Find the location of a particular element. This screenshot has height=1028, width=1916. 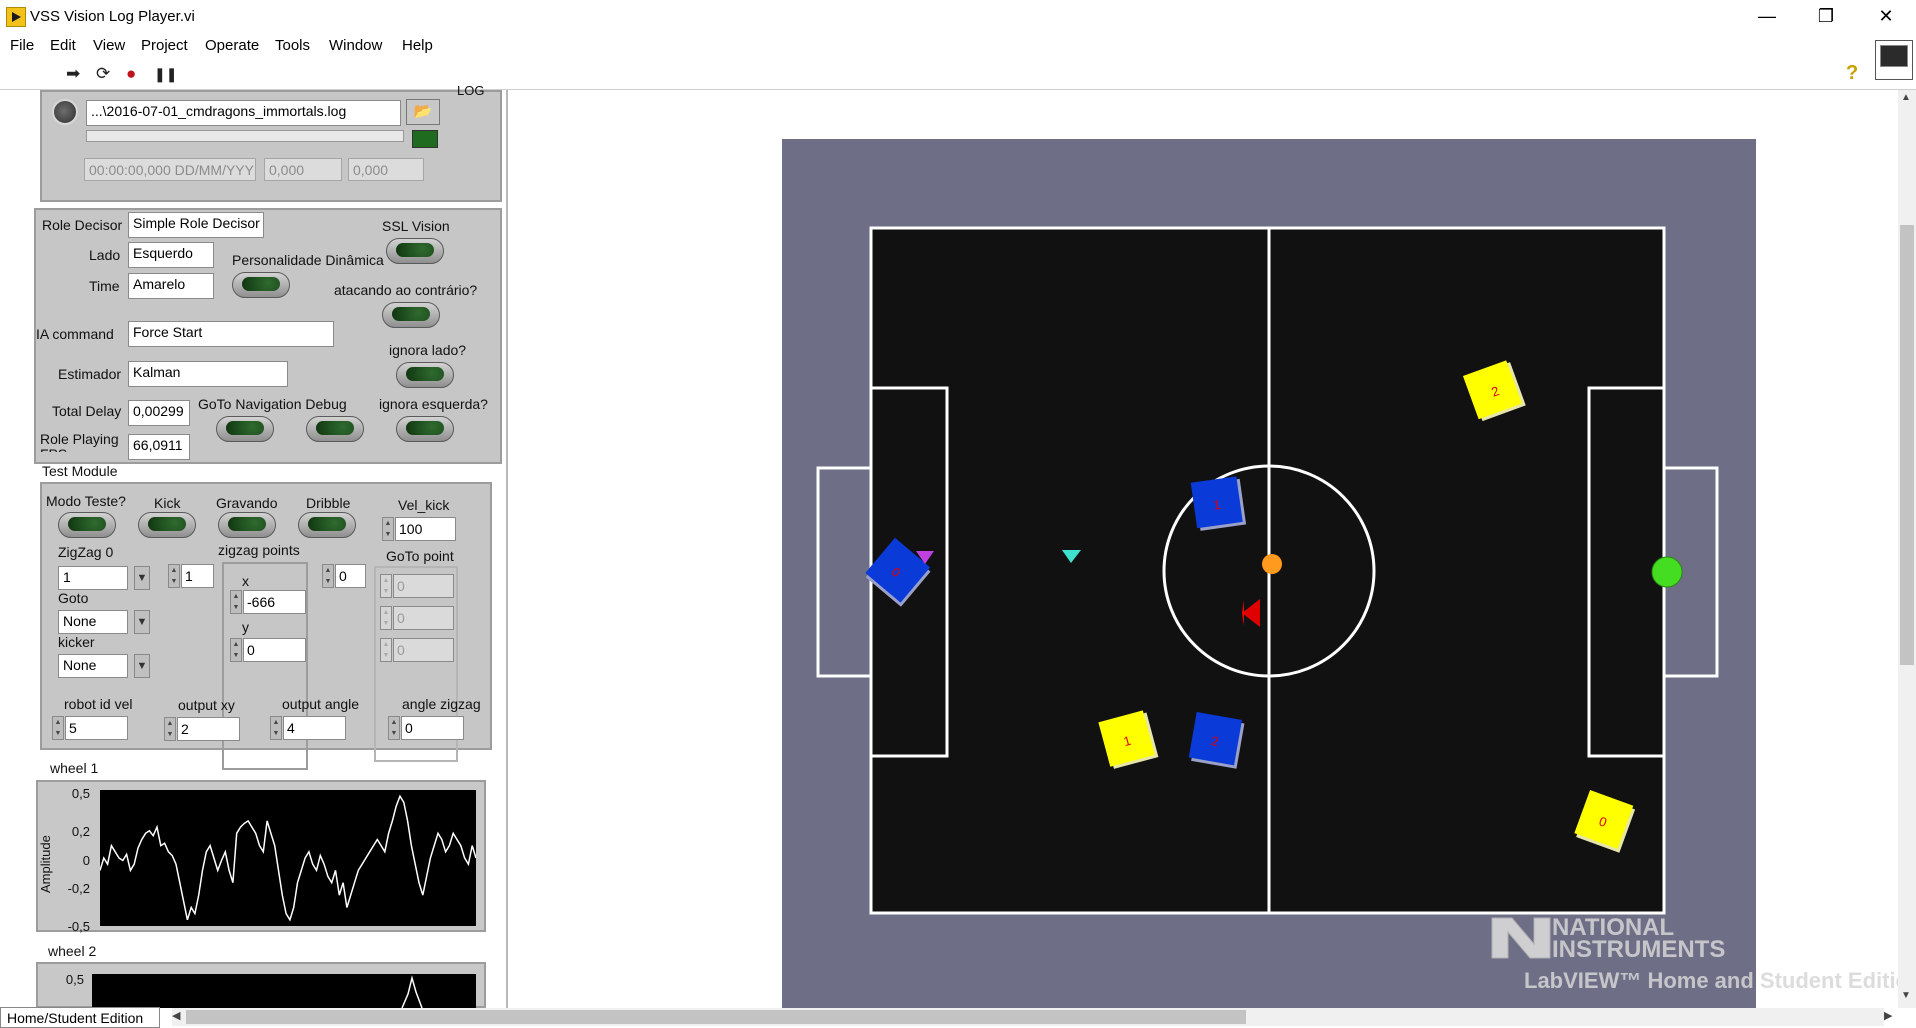

personalidade-label: Personalidade Dinâmica is located at coordinates (308, 260).